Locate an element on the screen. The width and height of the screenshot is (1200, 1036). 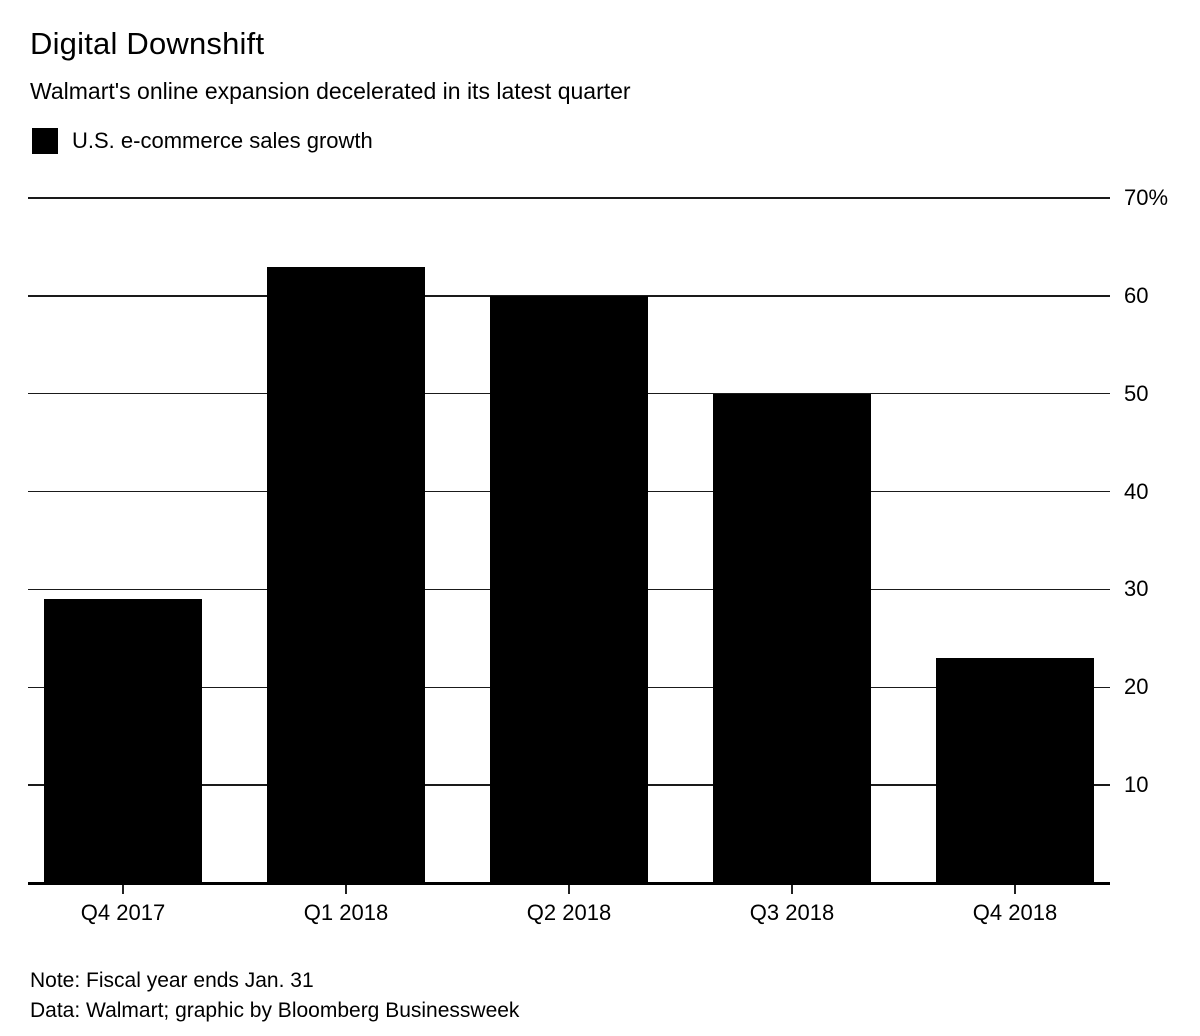
note-line: Note: Fiscal year ends Jan. 31 is located at coordinates (172, 980).